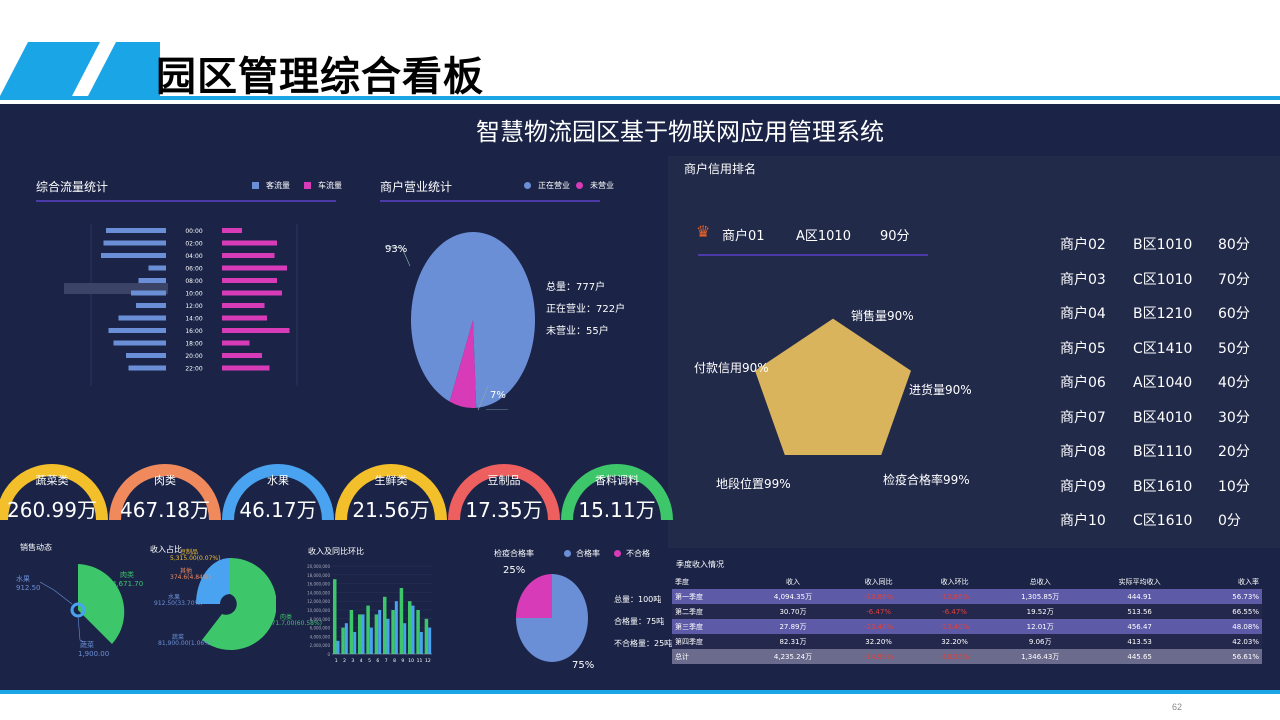 This screenshot has height=720, width=1280. What do you see at coordinates (193, 256) in the screenshot?
I see `flow-time-label: 04:00` at bounding box center [193, 256].